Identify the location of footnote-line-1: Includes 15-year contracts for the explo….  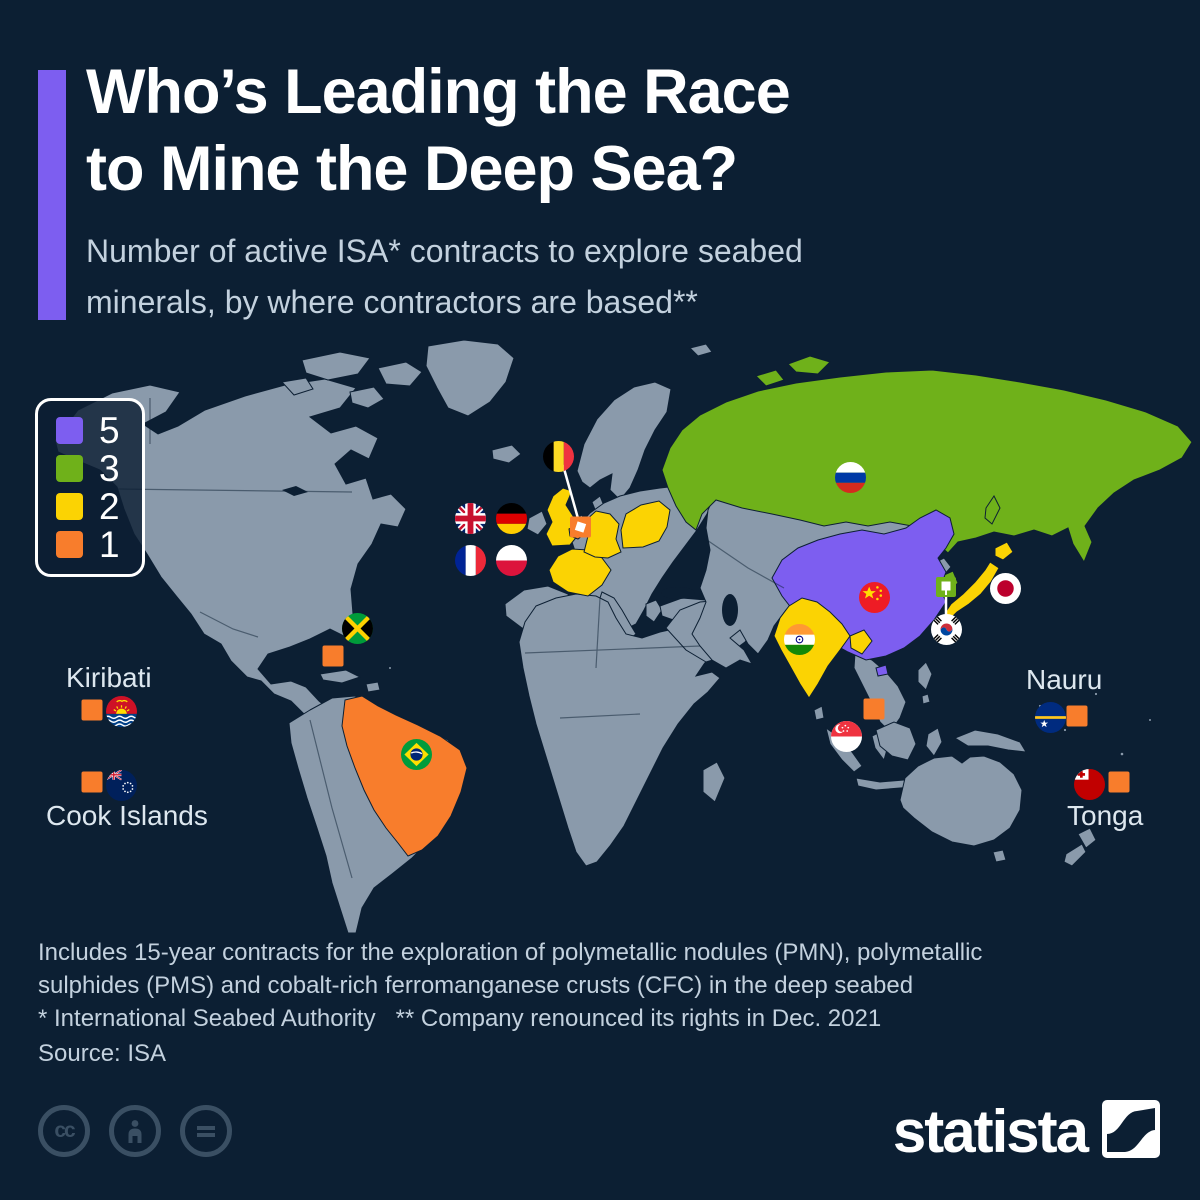
(510, 952).